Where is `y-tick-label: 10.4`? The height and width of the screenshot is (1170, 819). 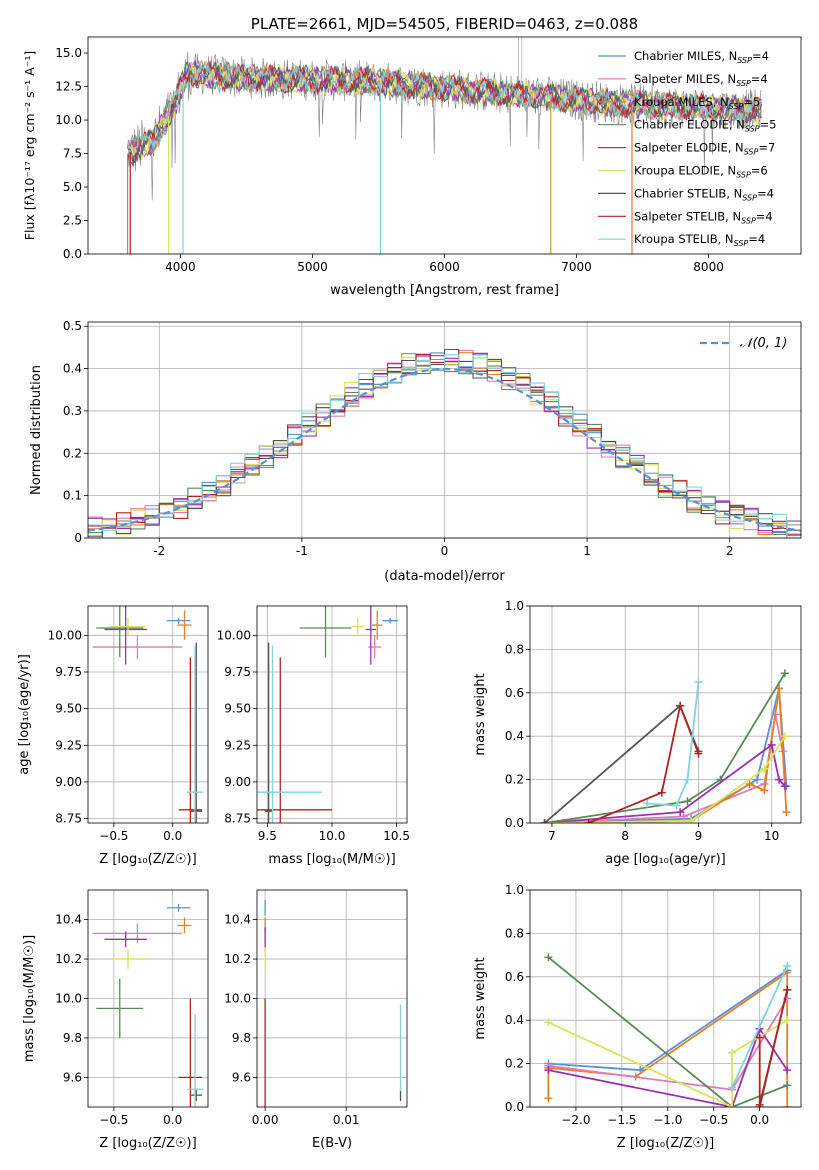
y-tick-label: 10.4 is located at coordinates (237, 920).